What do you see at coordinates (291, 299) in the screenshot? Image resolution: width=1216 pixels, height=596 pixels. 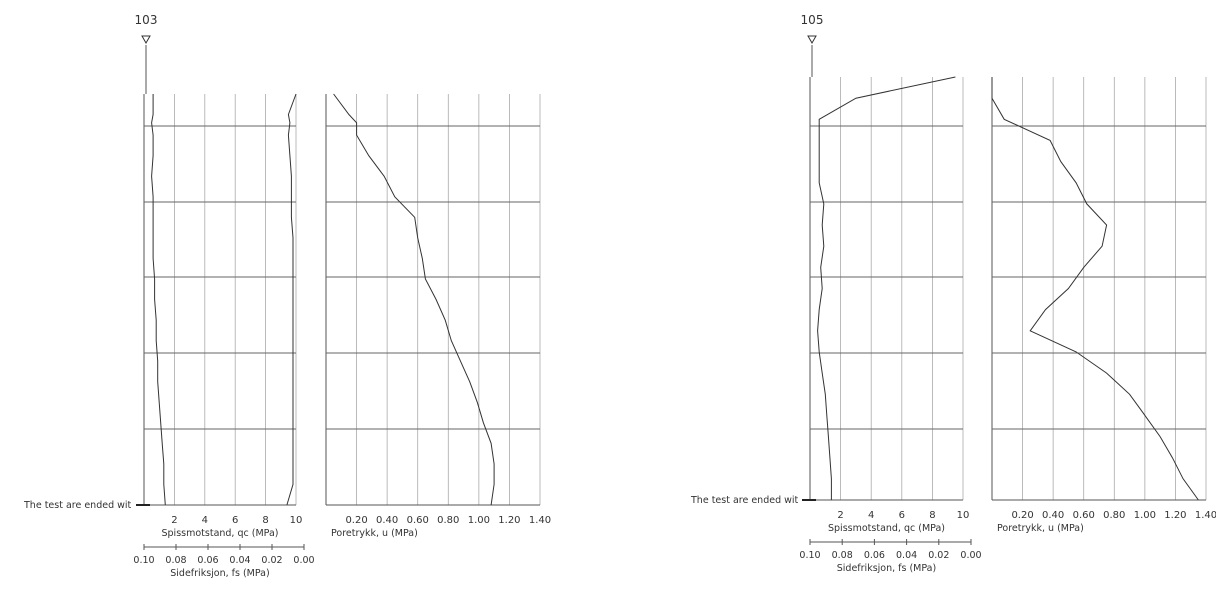 I see `fs-series-line` at bounding box center [291, 299].